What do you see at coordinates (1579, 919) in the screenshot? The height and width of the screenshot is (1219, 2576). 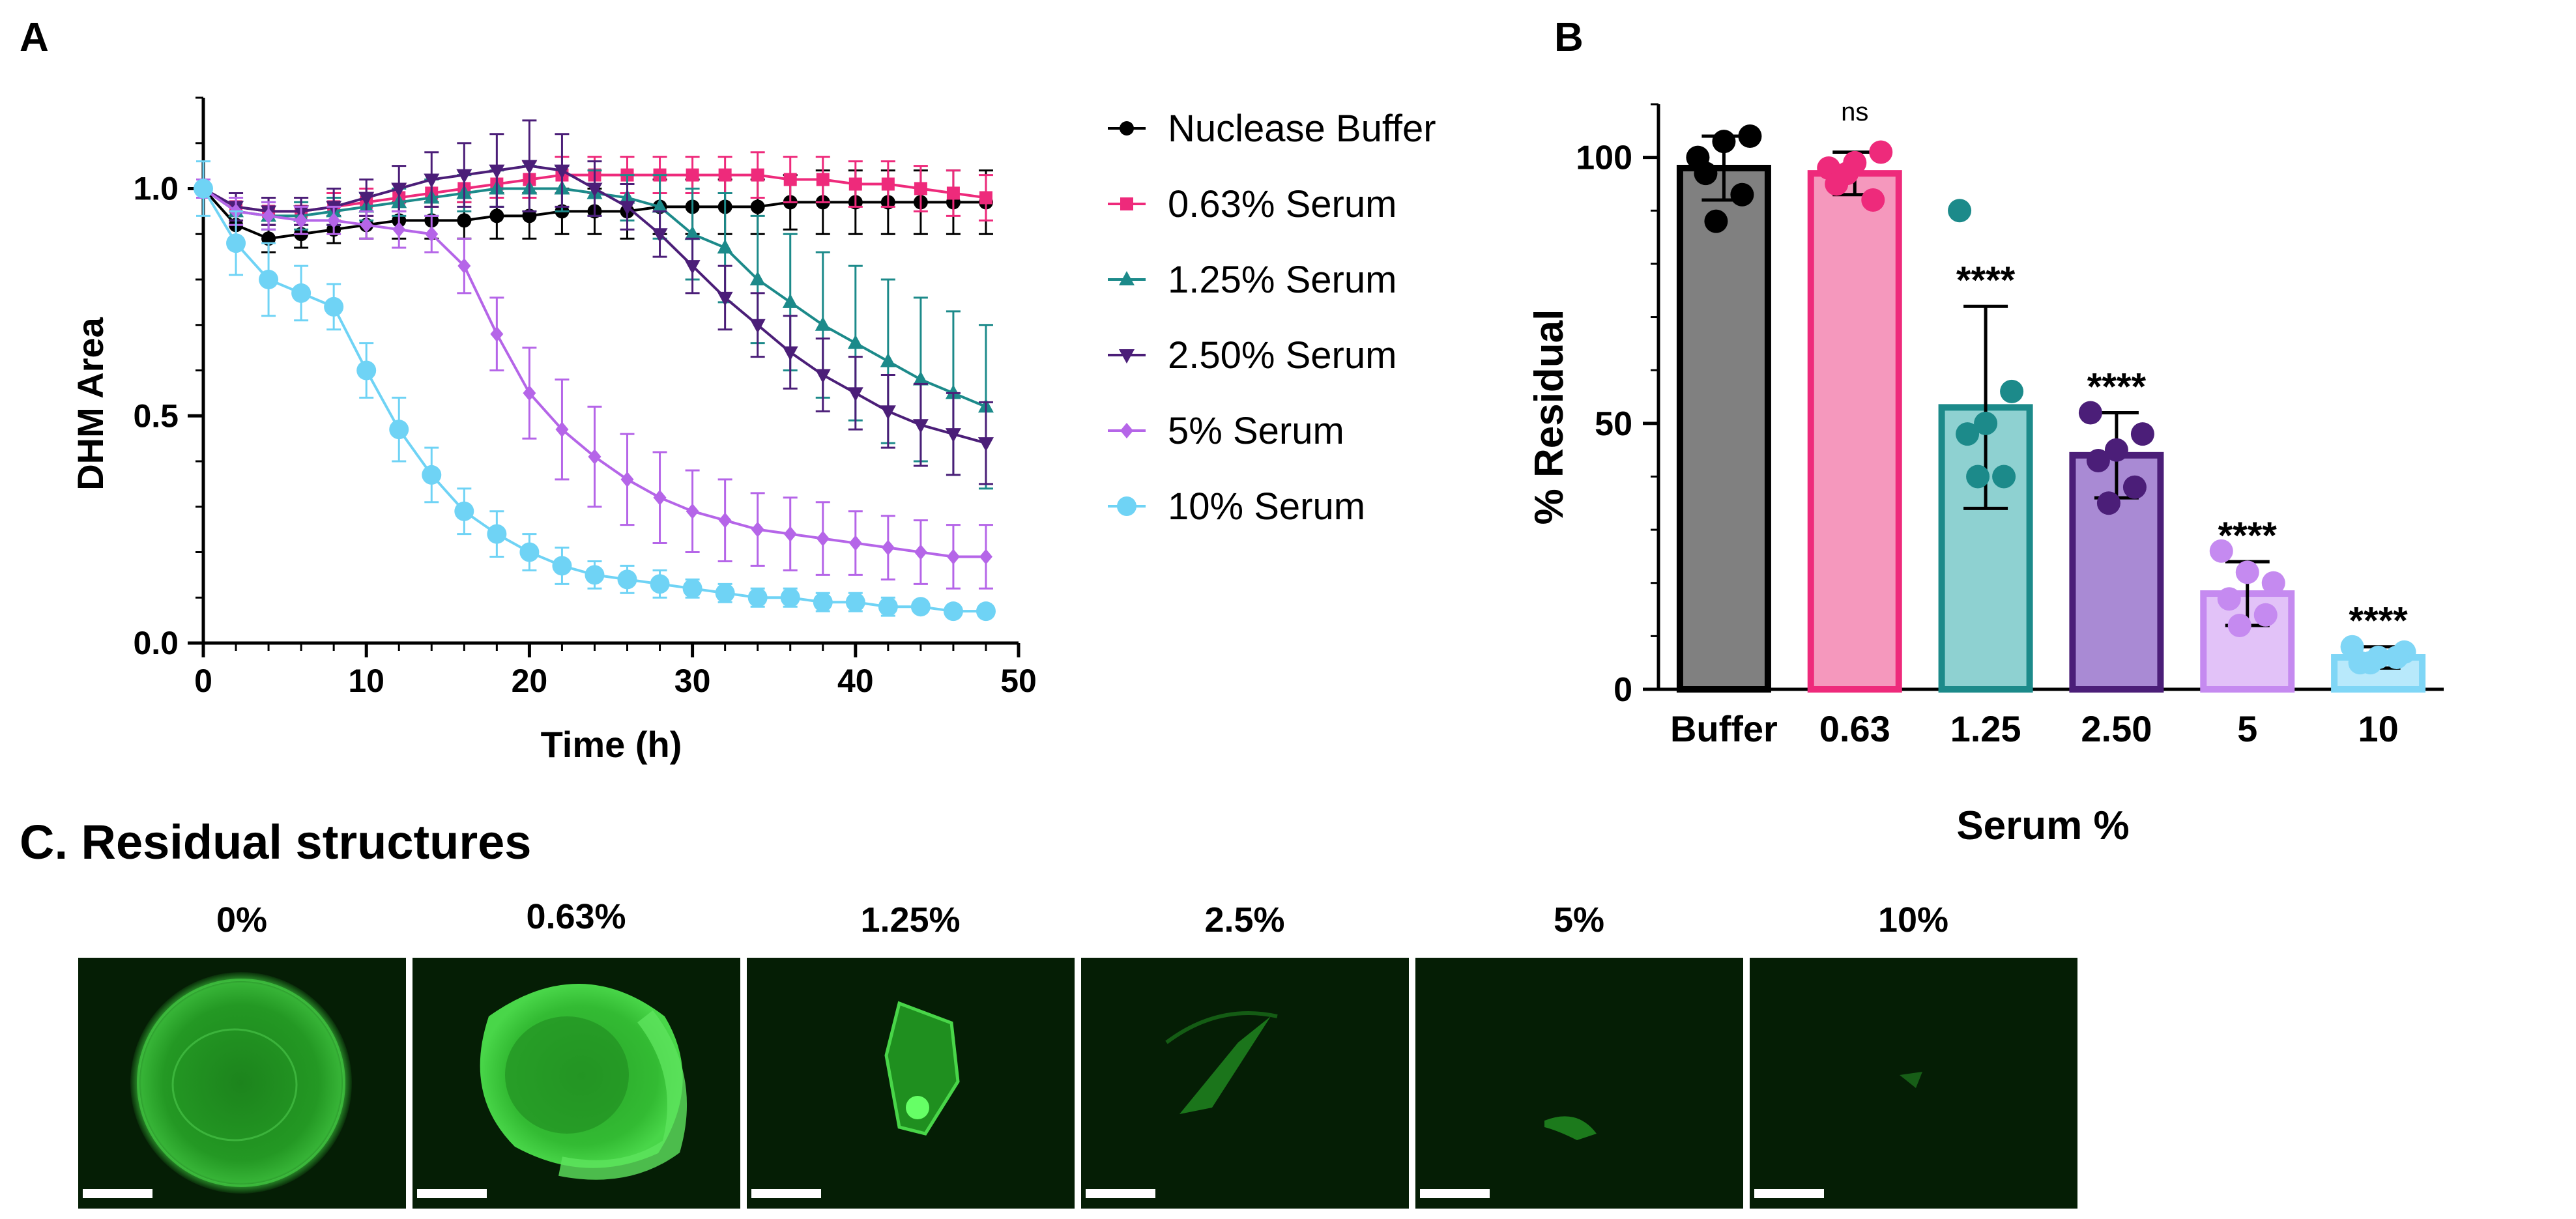 I see `image-label: 5%` at bounding box center [1579, 919].